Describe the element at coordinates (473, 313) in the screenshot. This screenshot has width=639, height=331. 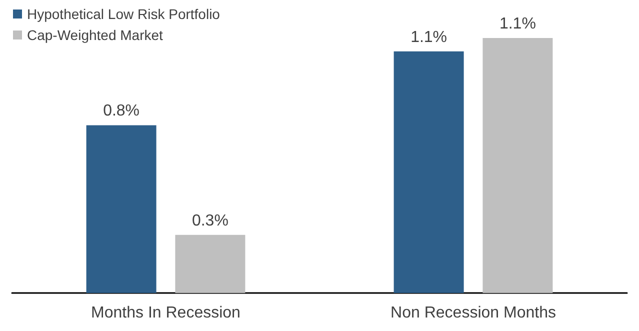
I see `x-tick-label: Non Recession Months` at that location.